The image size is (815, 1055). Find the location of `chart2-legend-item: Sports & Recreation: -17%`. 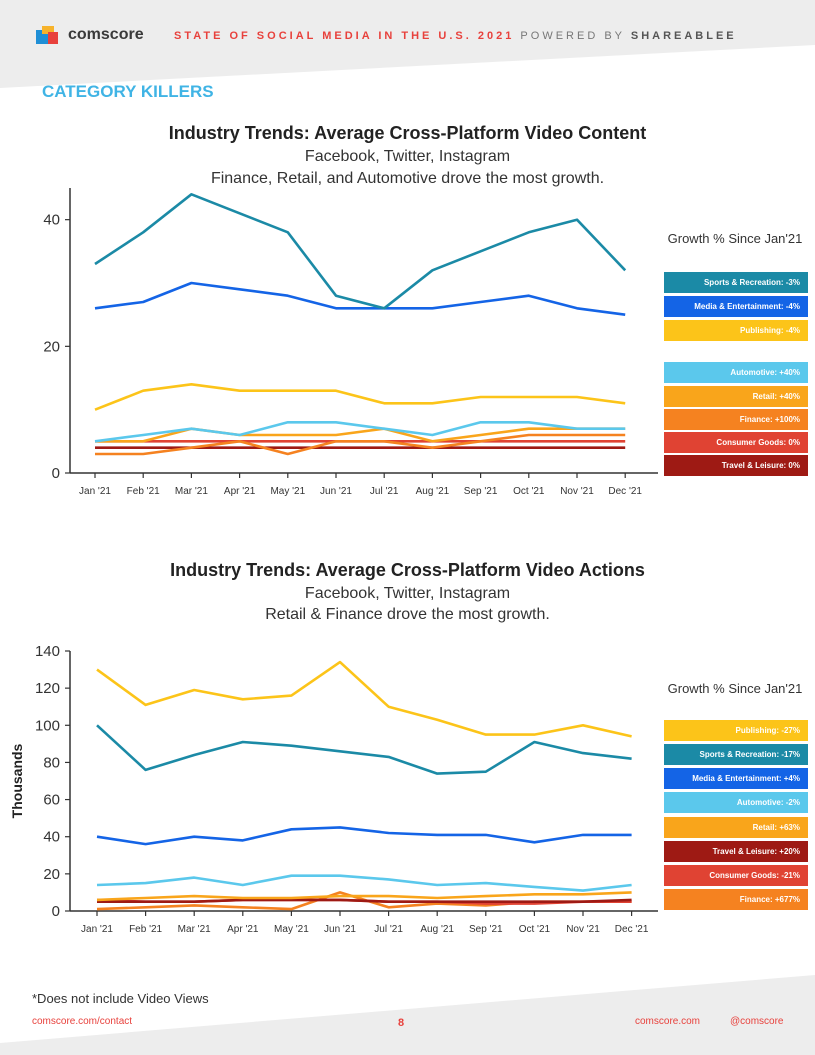

chart2-legend-item: Sports & Recreation: -17% is located at coordinates (736, 754).